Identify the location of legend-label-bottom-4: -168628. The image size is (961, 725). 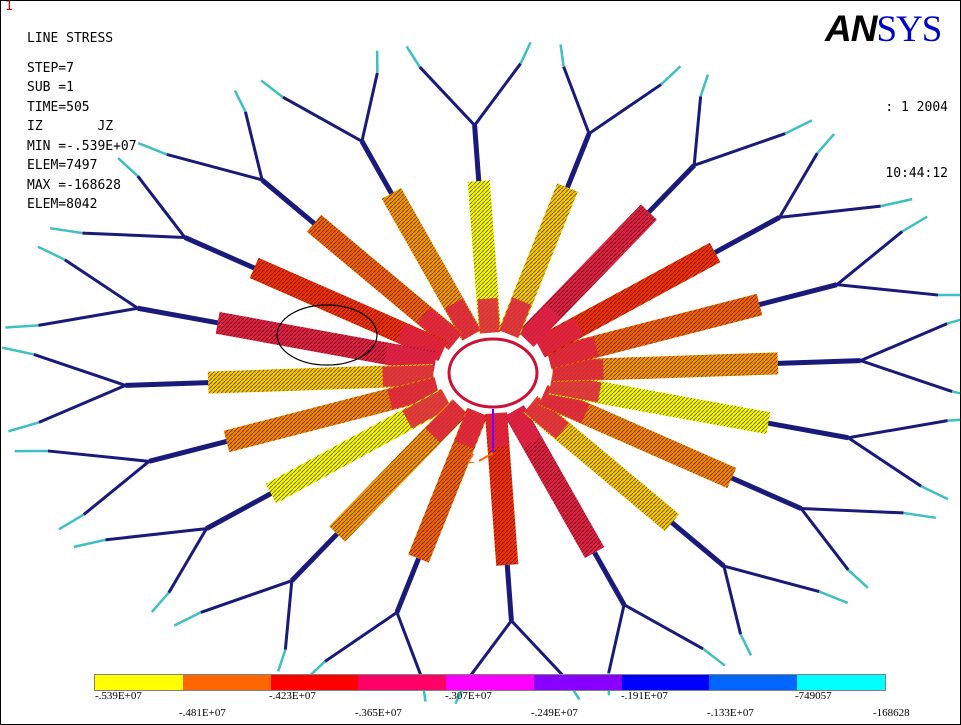
(891, 713).